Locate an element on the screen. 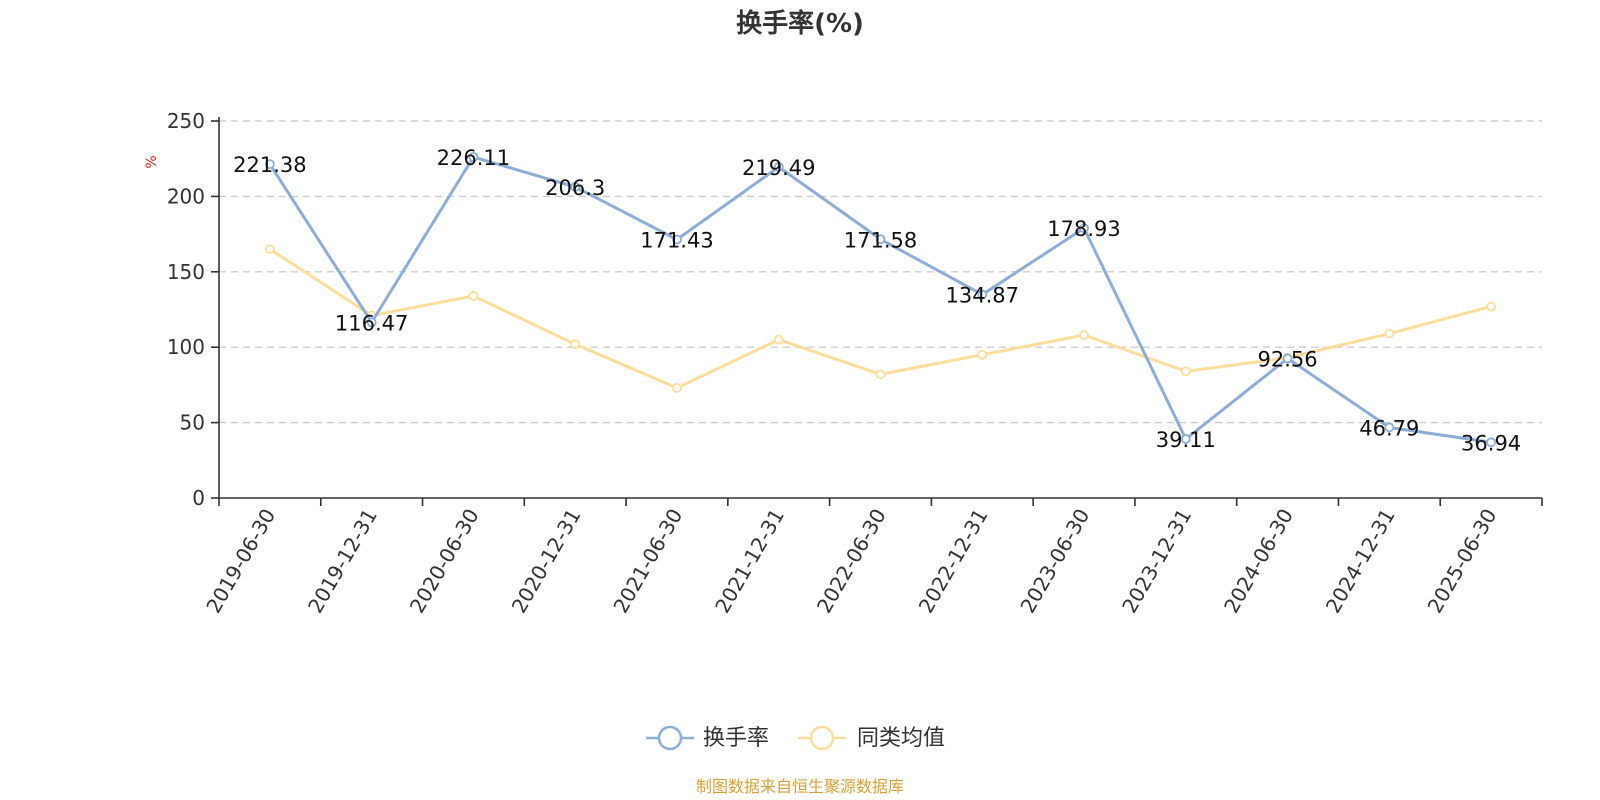 The width and height of the screenshot is (1600, 800). data-label: 226.11 is located at coordinates (473, 158).